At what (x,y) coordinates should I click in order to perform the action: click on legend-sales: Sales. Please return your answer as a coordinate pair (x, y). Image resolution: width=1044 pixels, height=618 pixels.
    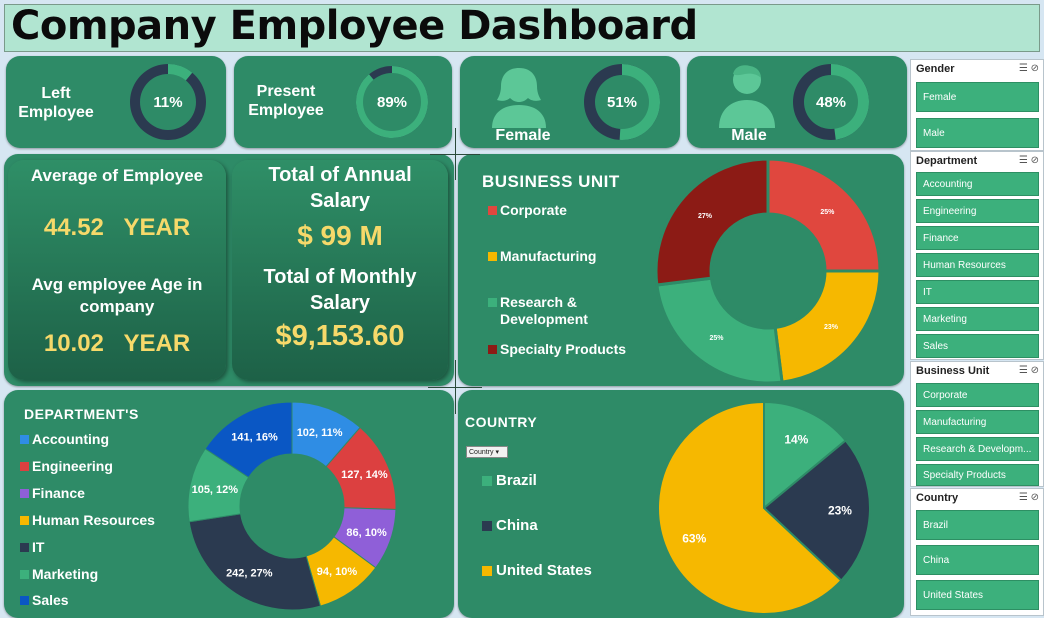
    Looking at the image, I should click on (50, 600).